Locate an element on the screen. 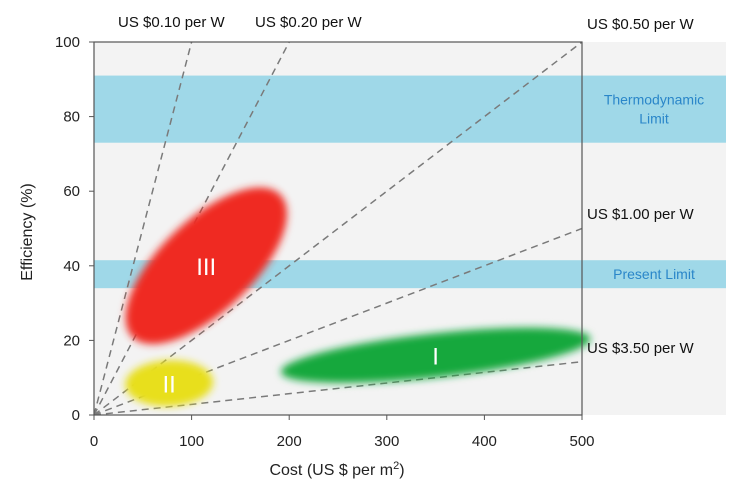  band-label-1-0: Present Limit is located at coordinates (654, 274).